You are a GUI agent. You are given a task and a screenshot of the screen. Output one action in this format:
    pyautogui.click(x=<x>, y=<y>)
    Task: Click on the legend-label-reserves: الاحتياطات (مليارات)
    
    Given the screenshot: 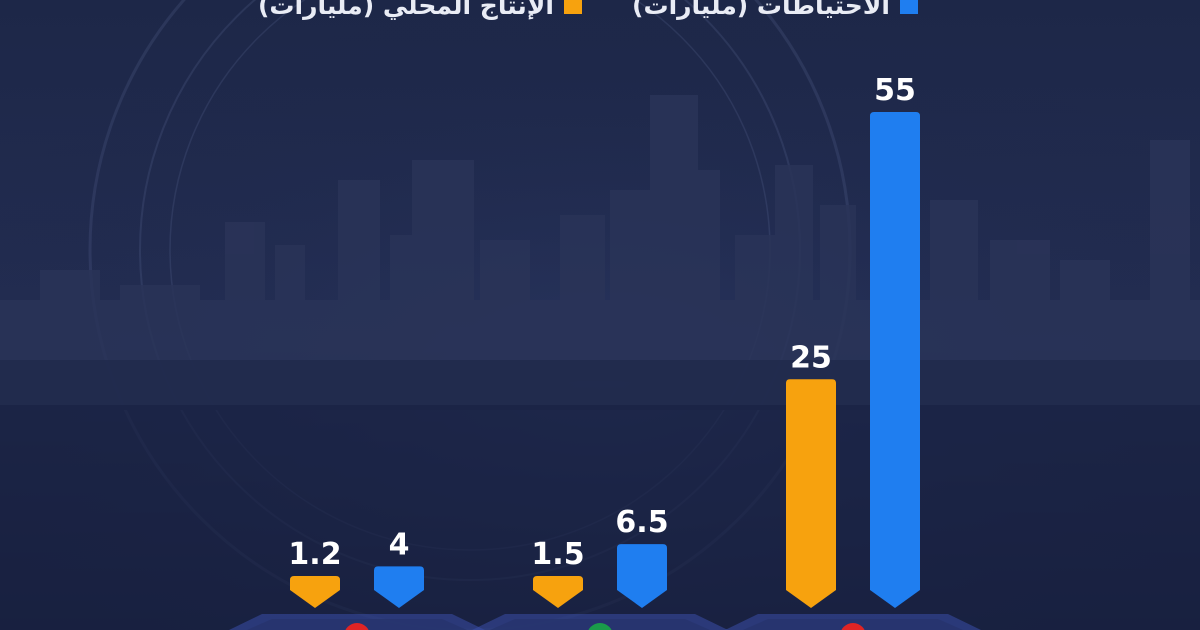 What is the action you would take?
    pyautogui.click(x=761, y=10)
    